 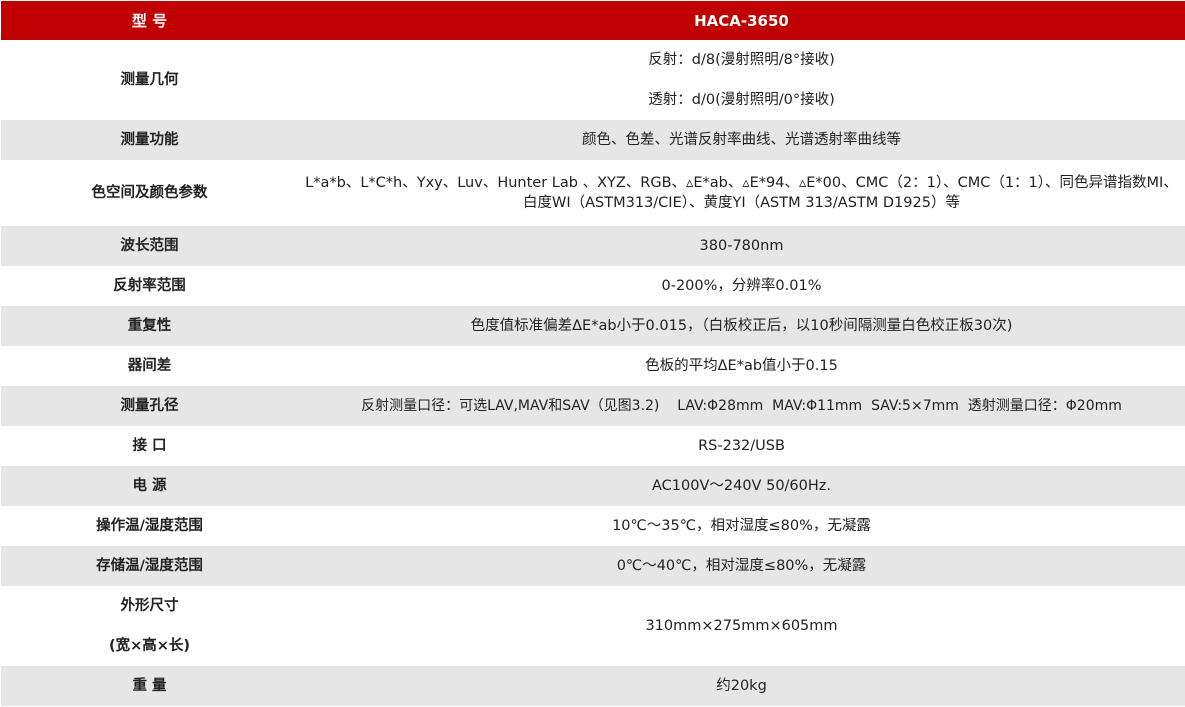 I want to click on table-row: 器间差 色板的平均ΔE*ab值小于0.15, so click(x=593, y=366).